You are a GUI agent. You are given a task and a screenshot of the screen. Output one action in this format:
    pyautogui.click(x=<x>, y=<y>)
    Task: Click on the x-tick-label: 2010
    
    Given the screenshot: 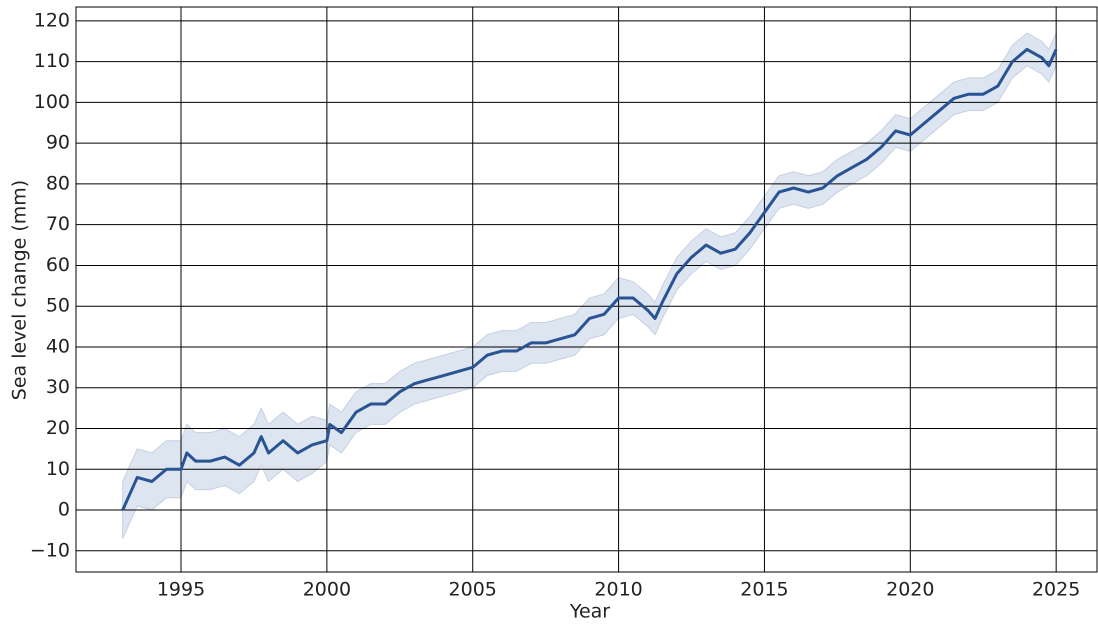 What is the action you would take?
    pyautogui.click(x=618, y=590)
    